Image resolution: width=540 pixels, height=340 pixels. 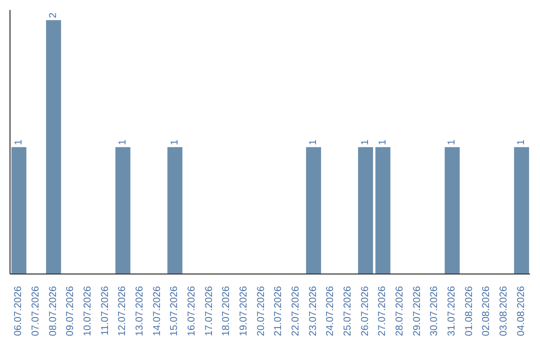 I want to click on x-tick-label: 18.07.2026, so click(x=226, y=311).